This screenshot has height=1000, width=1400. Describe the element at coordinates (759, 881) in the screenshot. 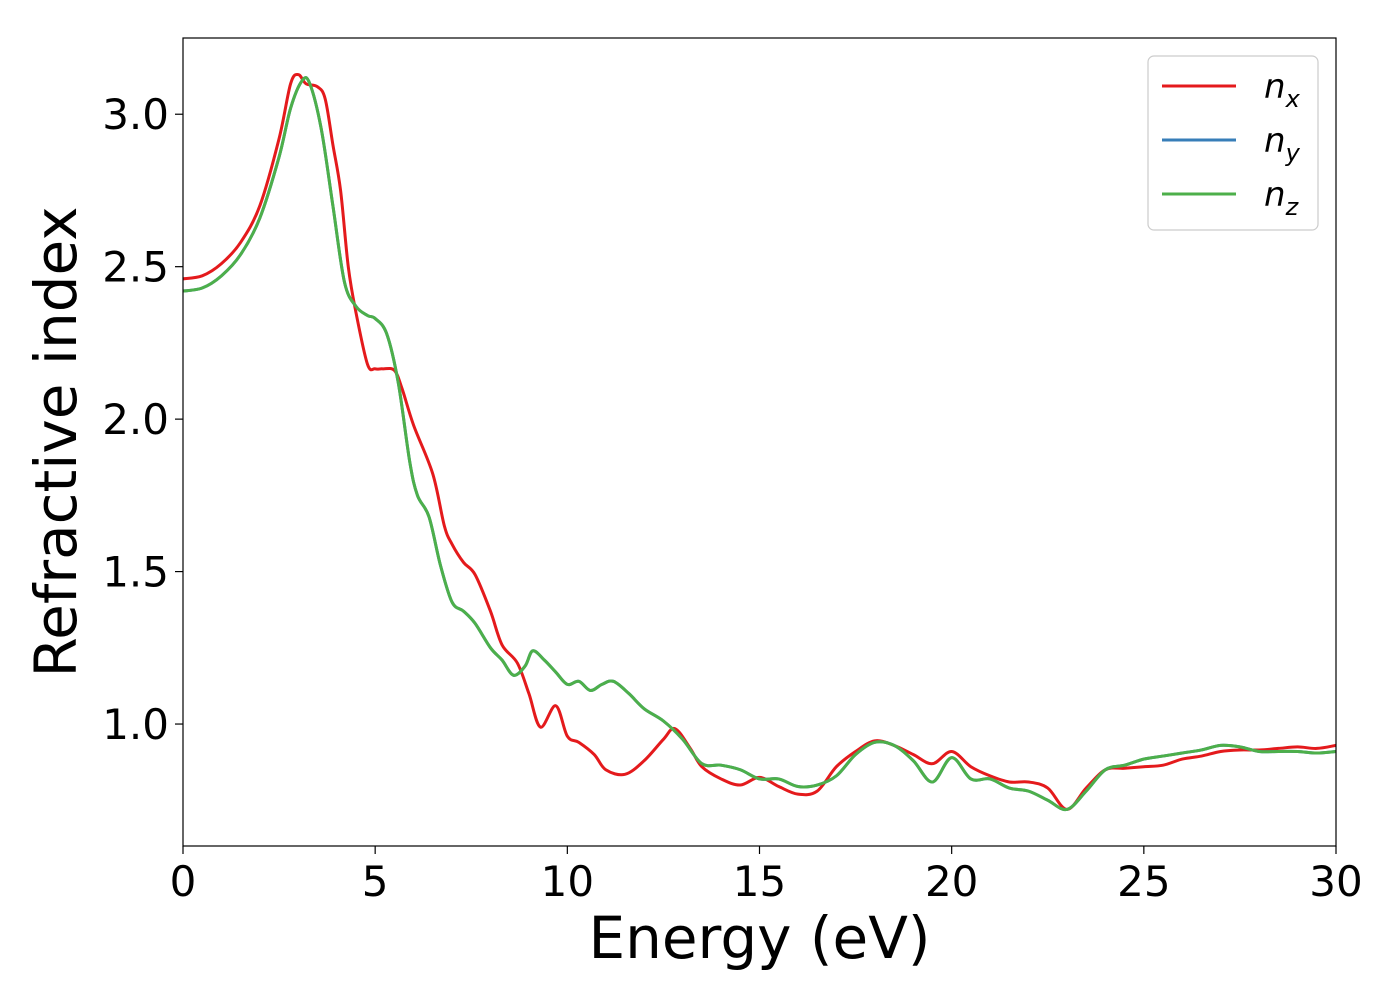

I see `x-tick-label: 15` at that location.